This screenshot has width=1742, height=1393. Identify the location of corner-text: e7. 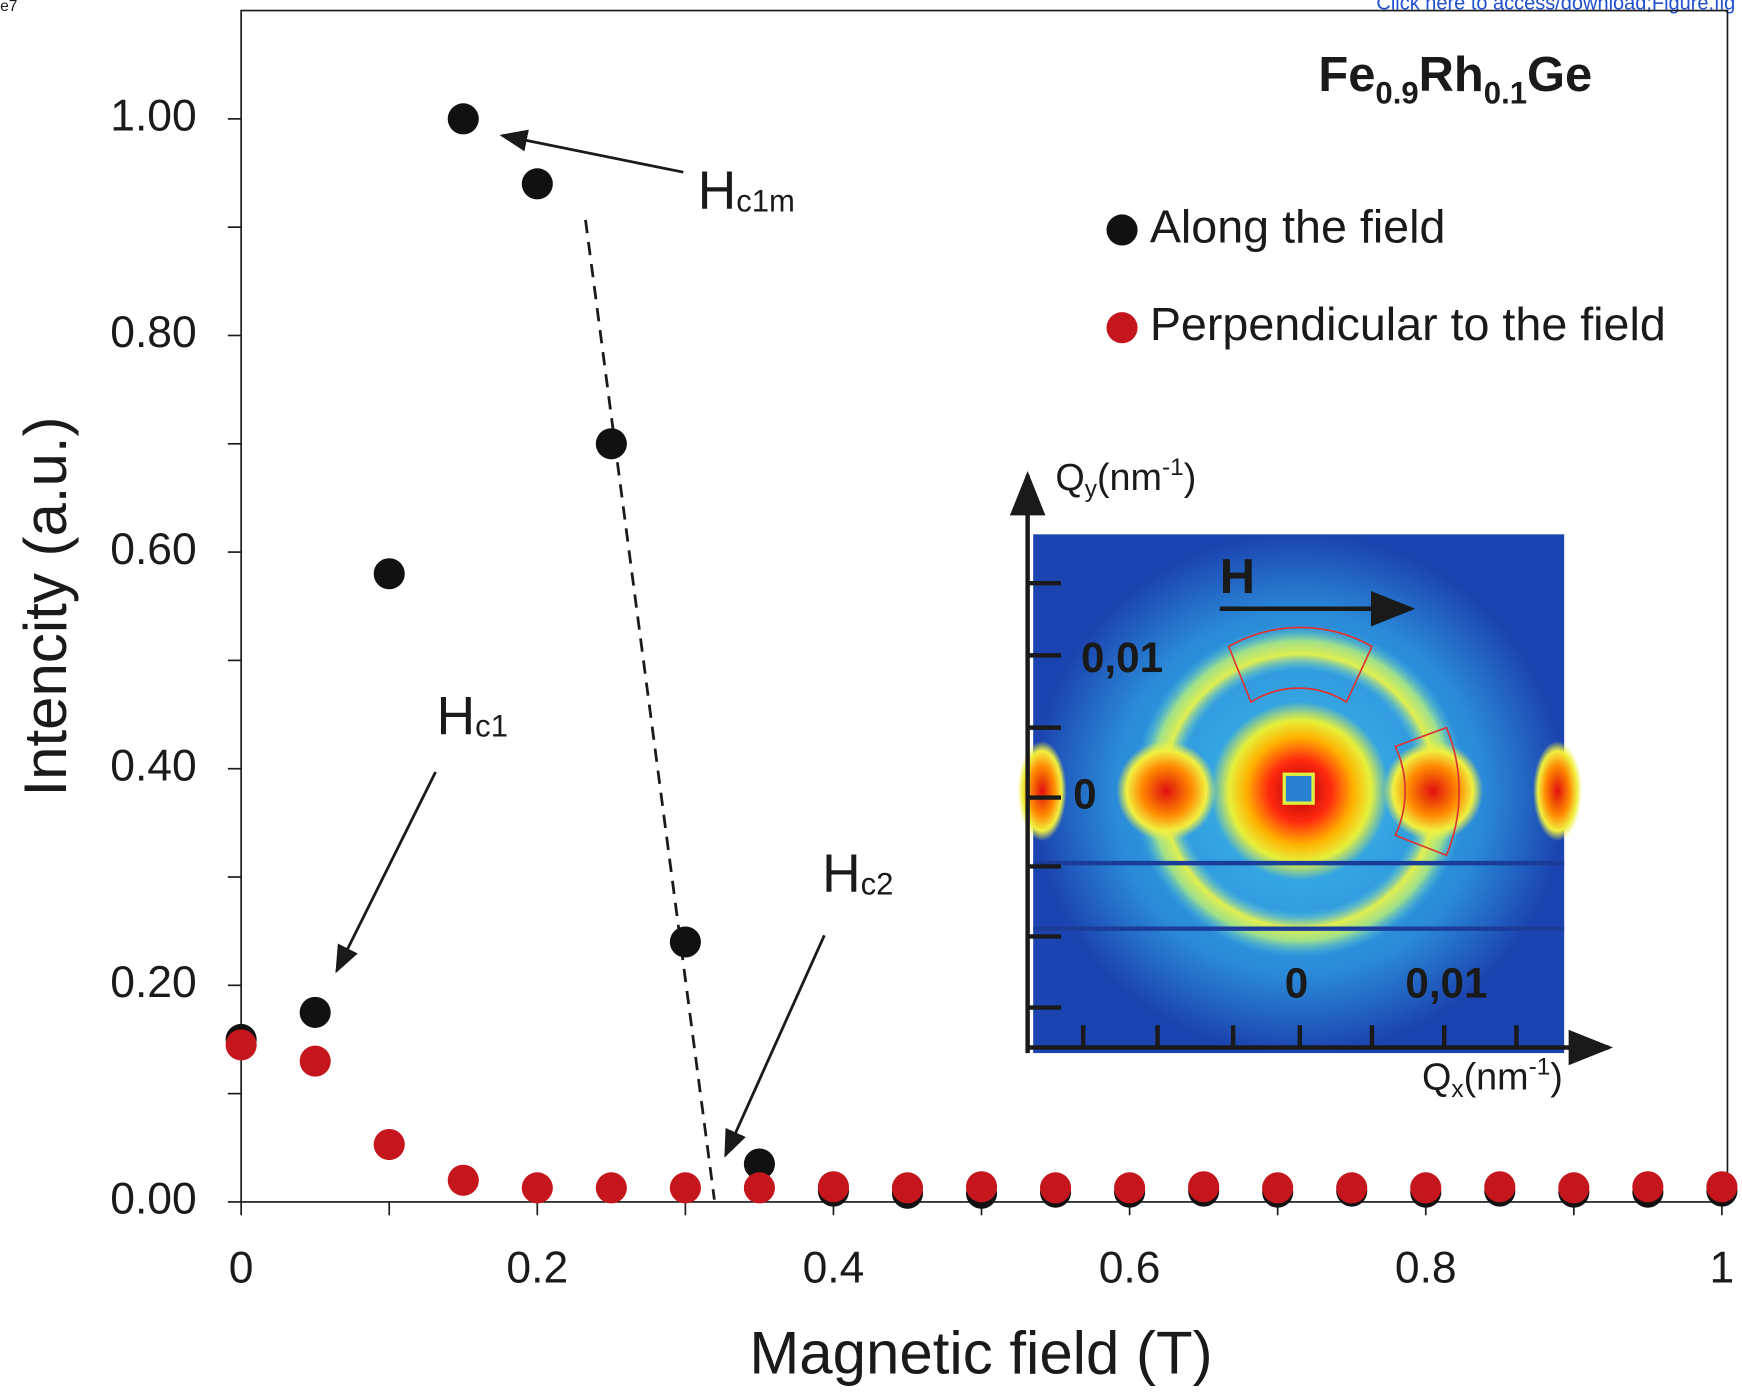
(8, 7).